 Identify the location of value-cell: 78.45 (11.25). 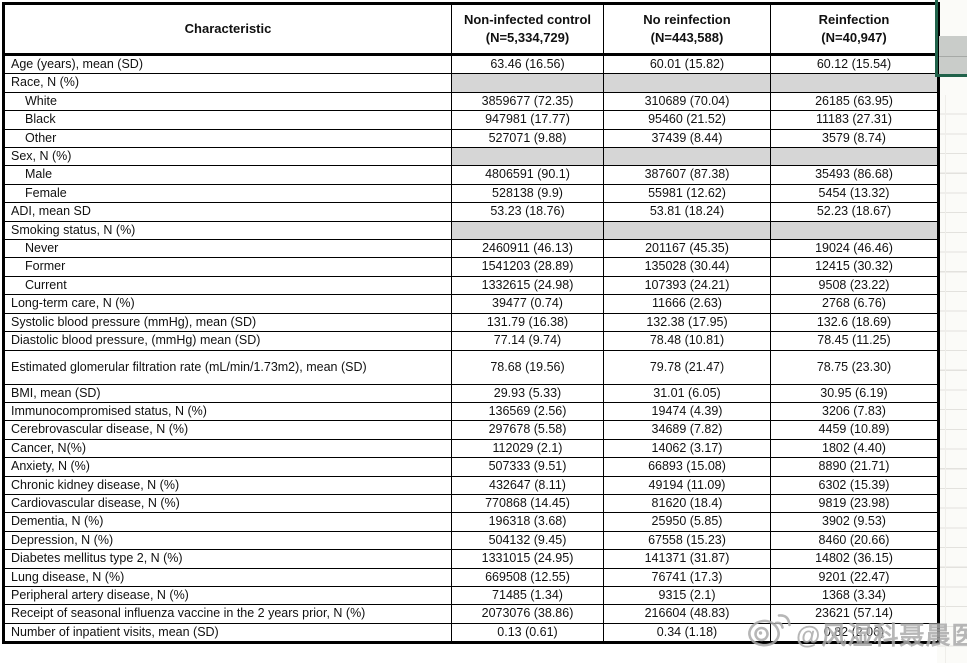
(854, 341).